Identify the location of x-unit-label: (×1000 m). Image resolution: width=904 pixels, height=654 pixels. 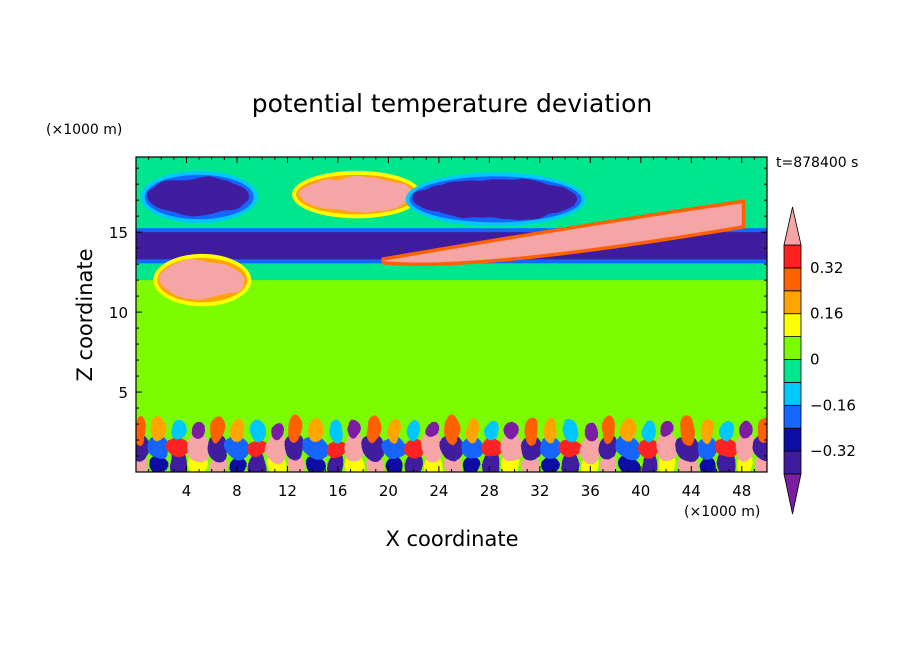
(722, 512).